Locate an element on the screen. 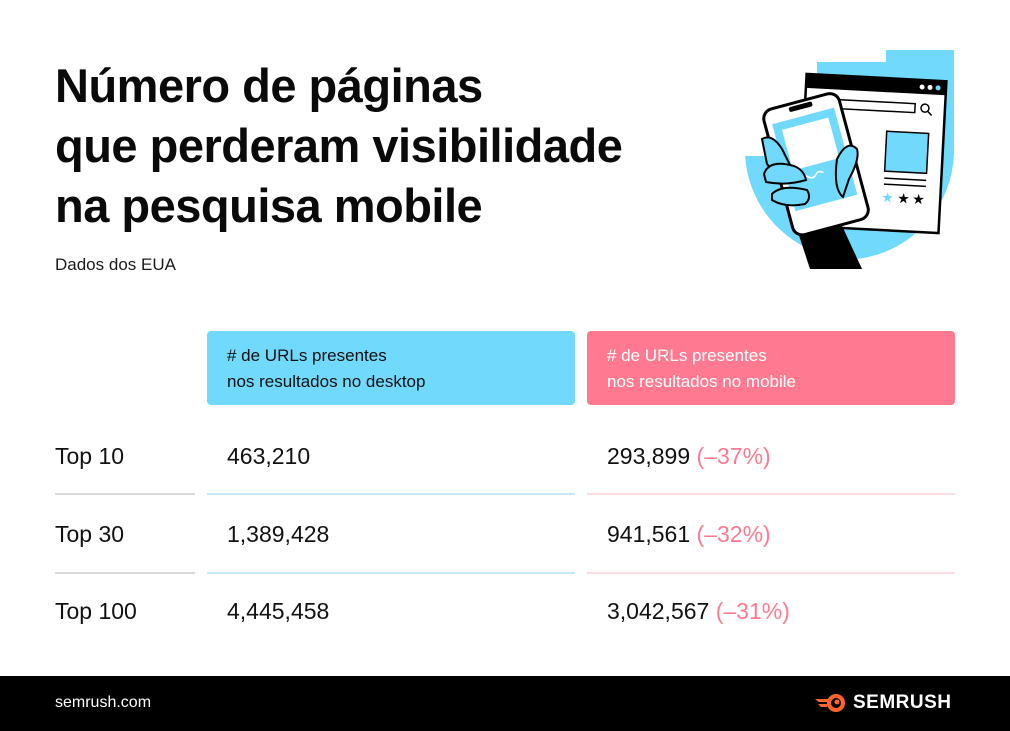 This screenshot has height=731, width=1010. title-line-1: Número de páginas is located at coordinates (269, 85).